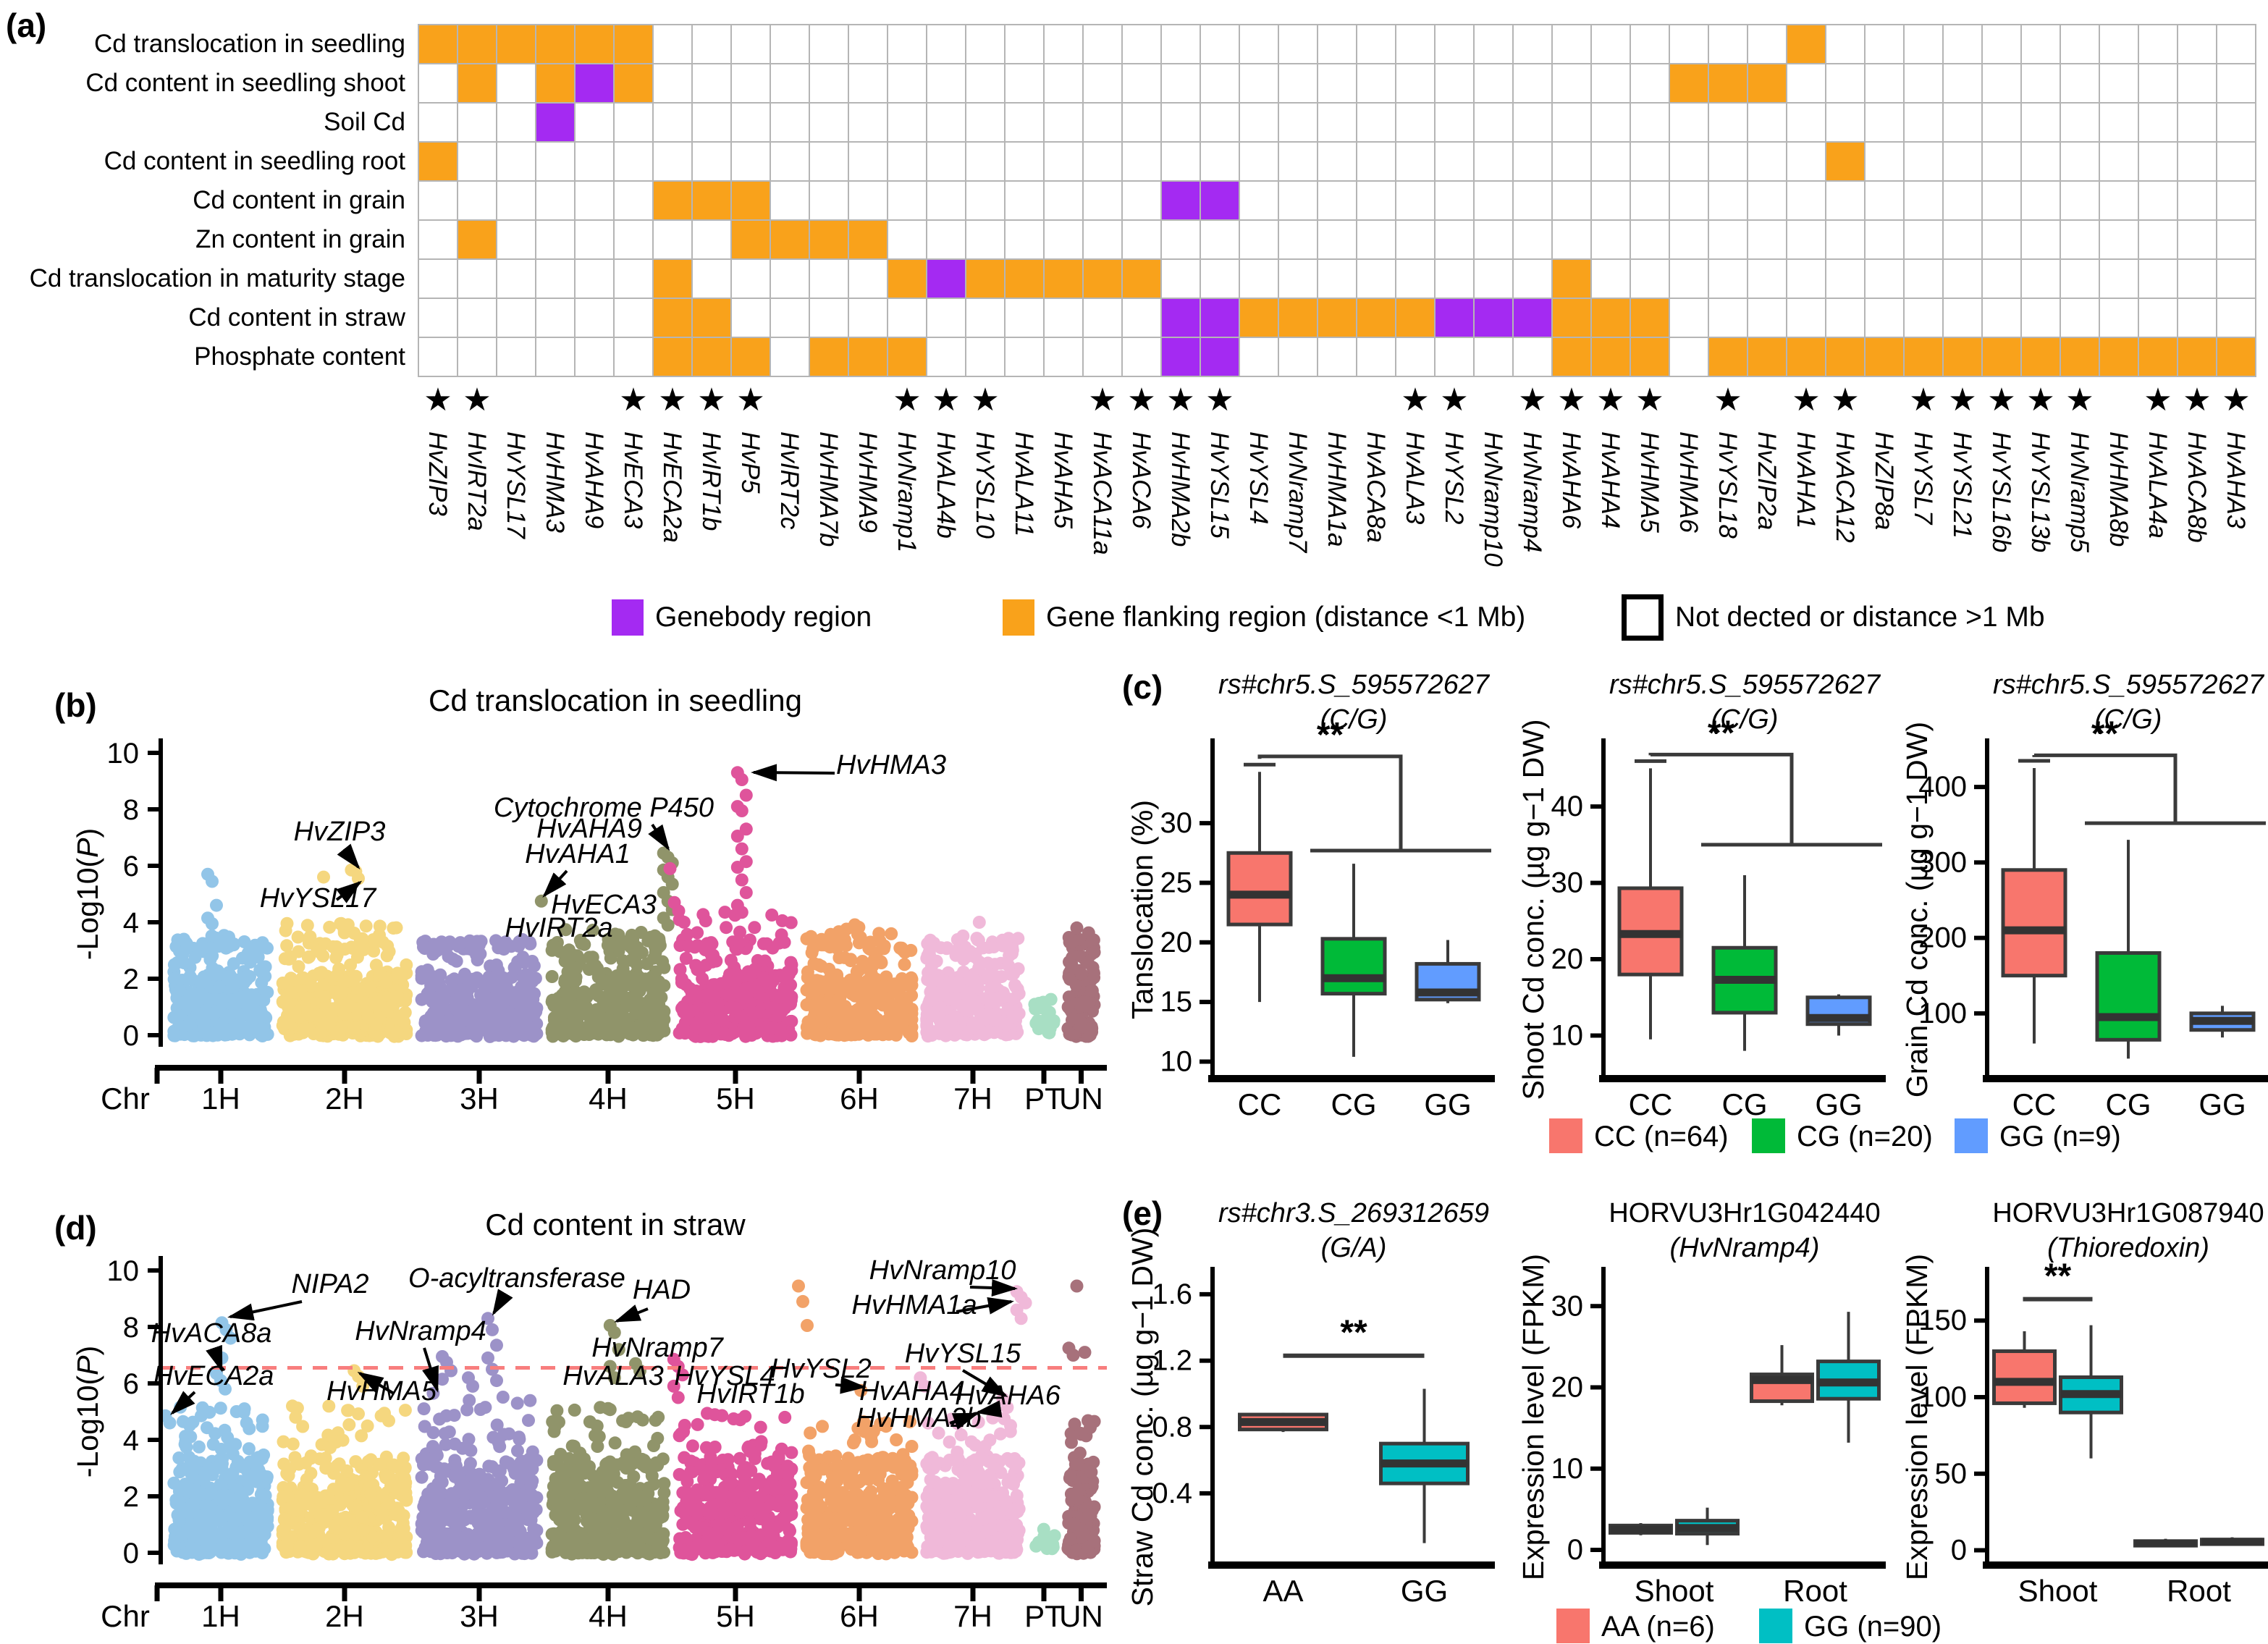 This screenshot has height=1644, width=2268. Describe the element at coordinates (249, 44) in the screenshot. I see `trait-row-label: Cd translocation in seedling` at that location.